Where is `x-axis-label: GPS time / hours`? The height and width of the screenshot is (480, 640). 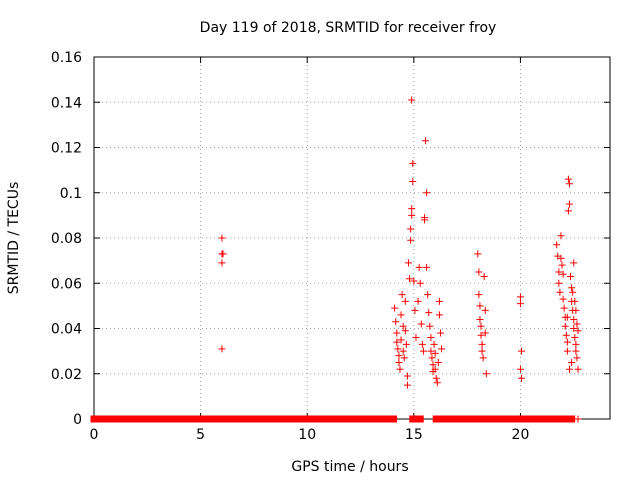 x-axis-label: GPS time / hours is located at coordinates (349, 467).